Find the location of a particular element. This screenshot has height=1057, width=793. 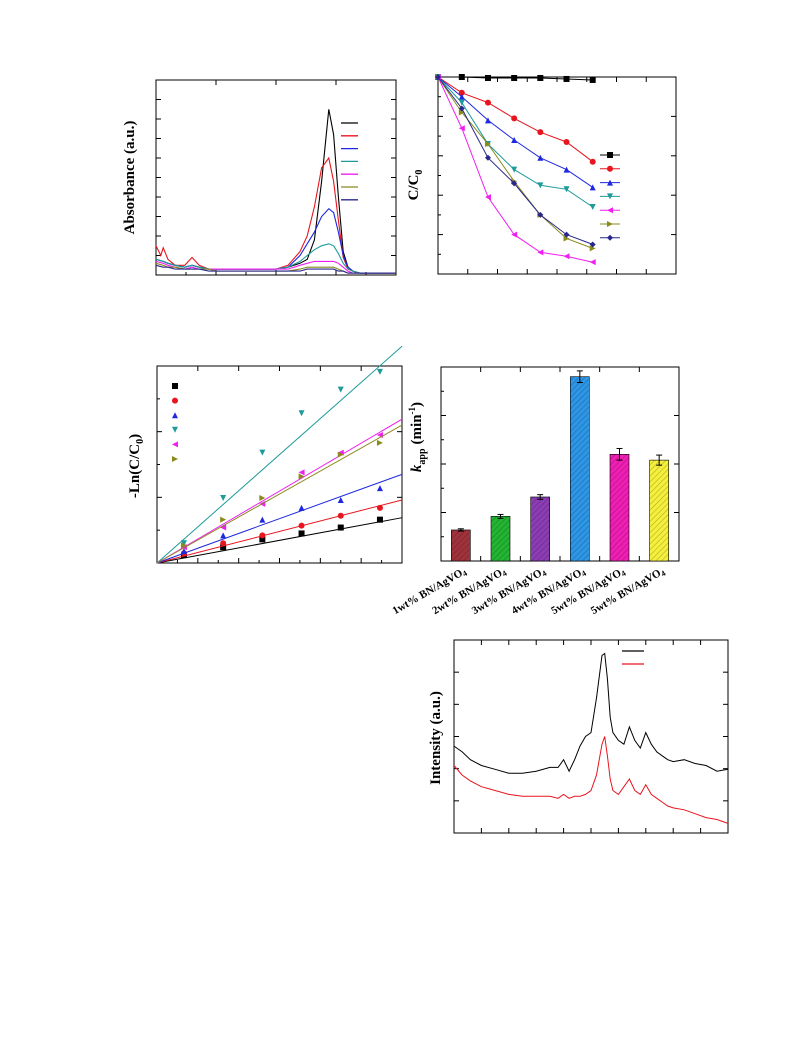

kinetics-ylabel: -Ln(C/C0) is located at coordinates (136, 466).